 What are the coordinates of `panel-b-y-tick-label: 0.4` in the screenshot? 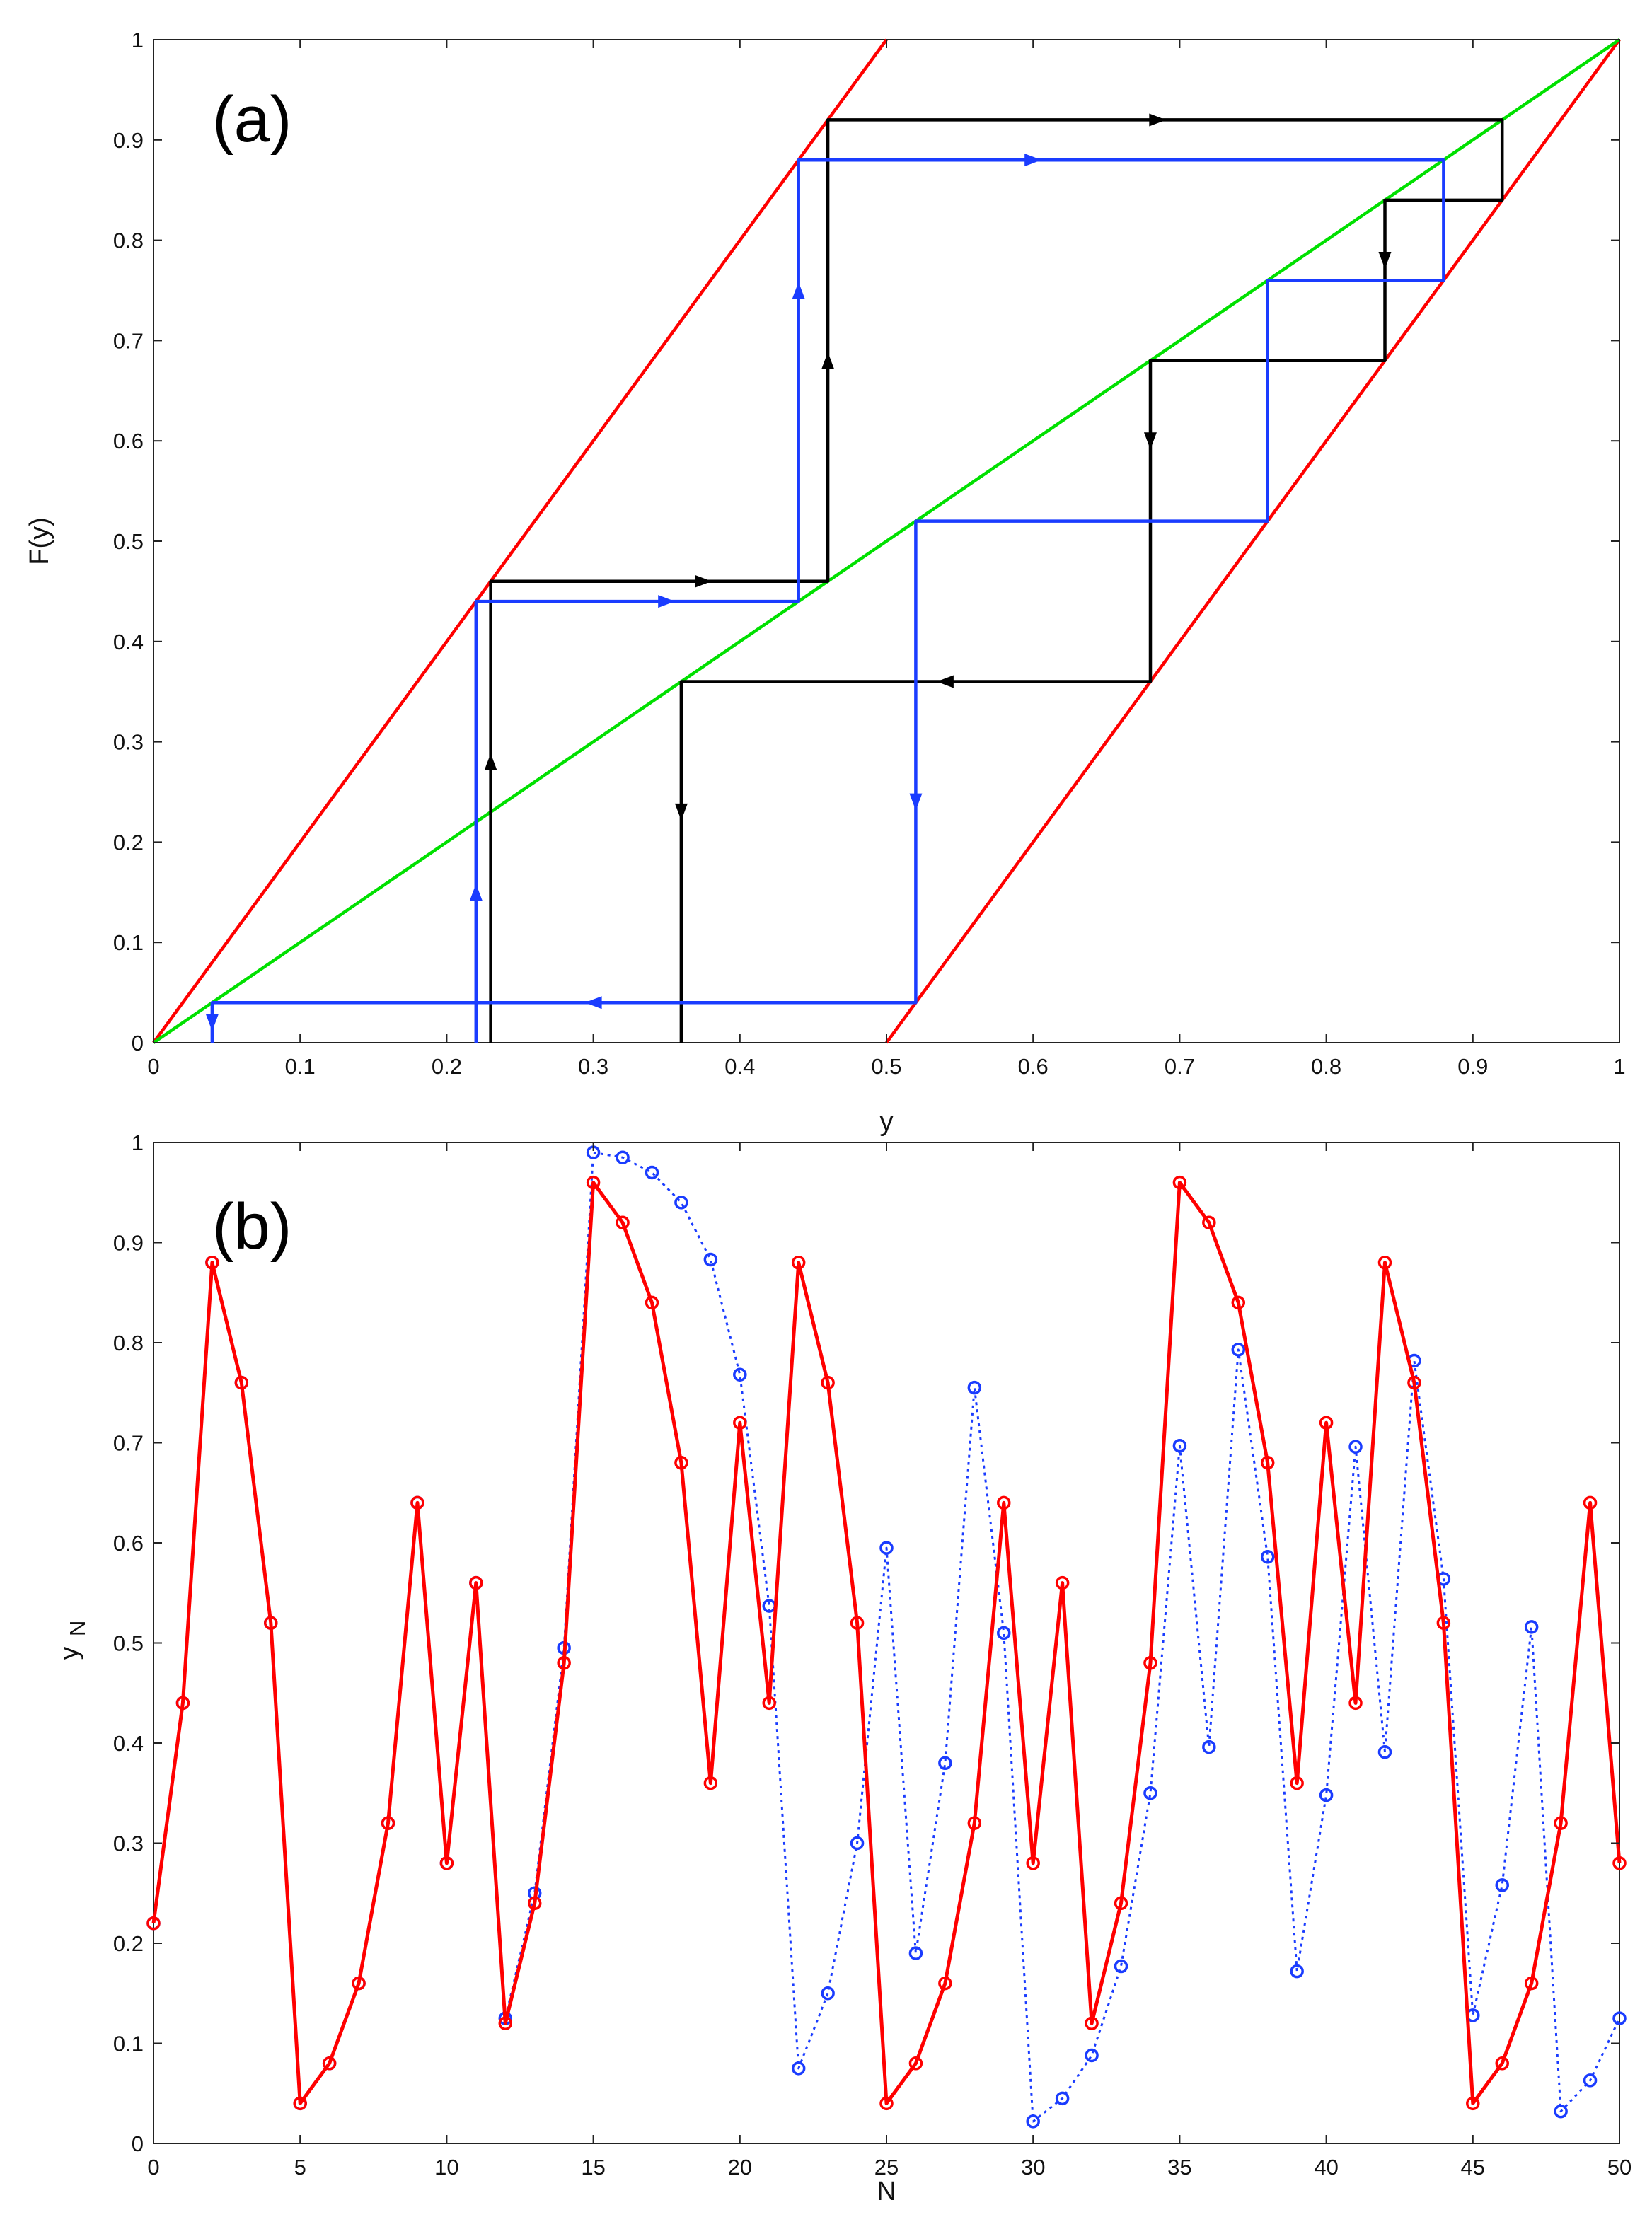 It's located at (128, 1743).